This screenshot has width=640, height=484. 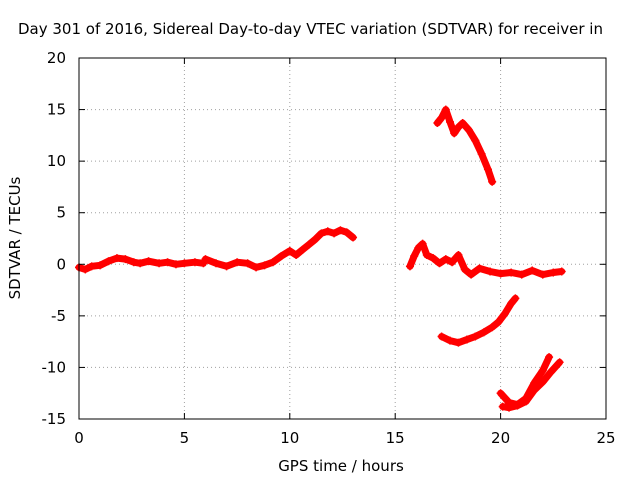 What do you see at coordinates (341, 466) in the screenshot?
I see `x-axis-label: GPS time / hours` at bounding box center [341, 466].